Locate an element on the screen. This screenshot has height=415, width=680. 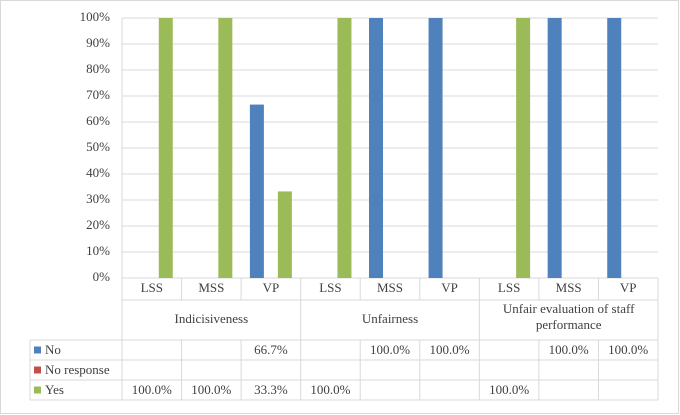
y-tick-label: 70% is located at coordinates (98, 94).